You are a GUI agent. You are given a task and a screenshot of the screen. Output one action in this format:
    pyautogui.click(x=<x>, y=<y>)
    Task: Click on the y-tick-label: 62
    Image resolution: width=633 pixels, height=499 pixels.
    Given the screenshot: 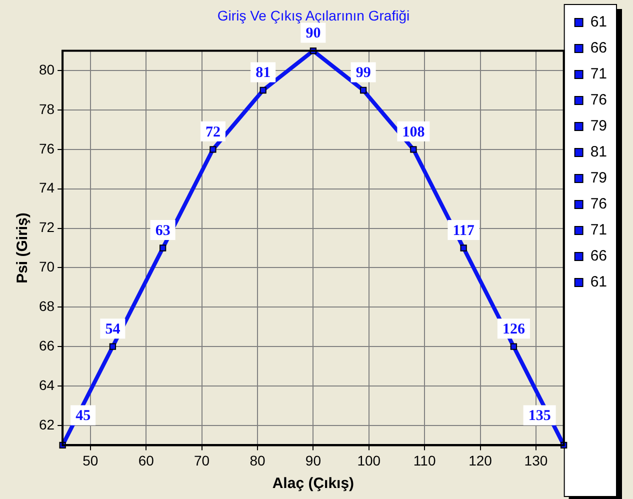 What is the action you would take?
    pyautogui.click(x=46, y=424)
    